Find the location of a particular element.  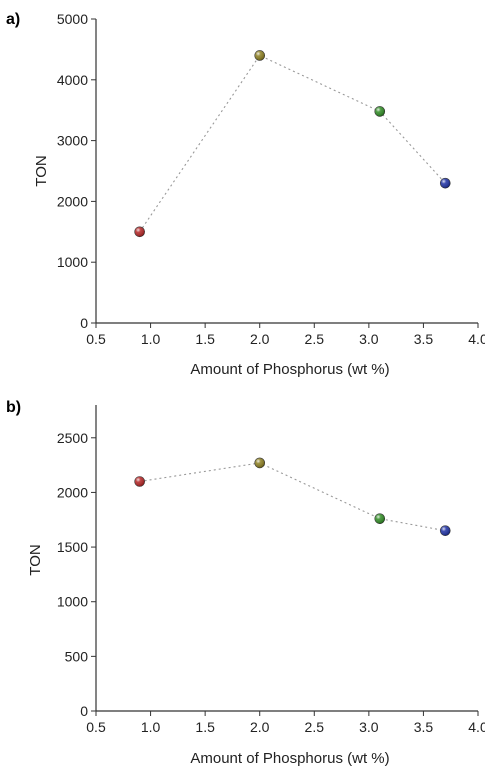

y-tick-label-b: 1000 is located at coordinates (72, 602).